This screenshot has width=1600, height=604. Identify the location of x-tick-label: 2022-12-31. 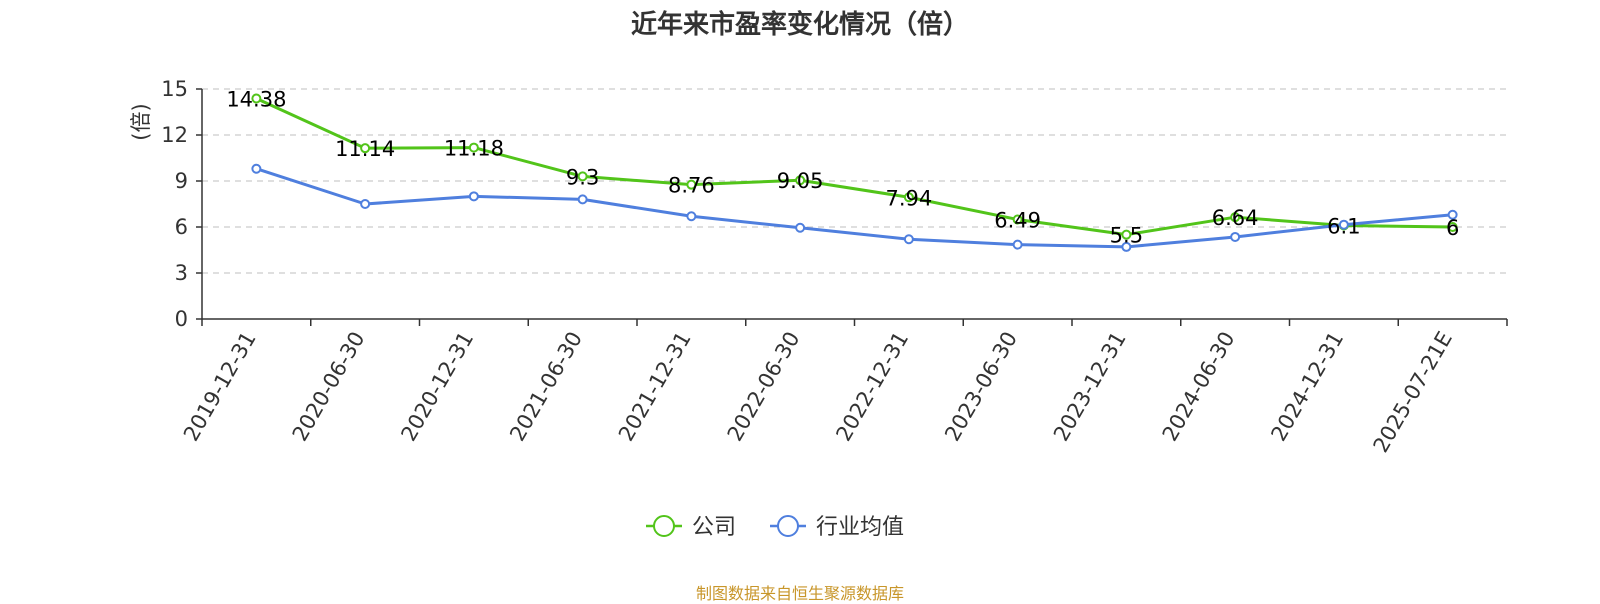
(872, 387).